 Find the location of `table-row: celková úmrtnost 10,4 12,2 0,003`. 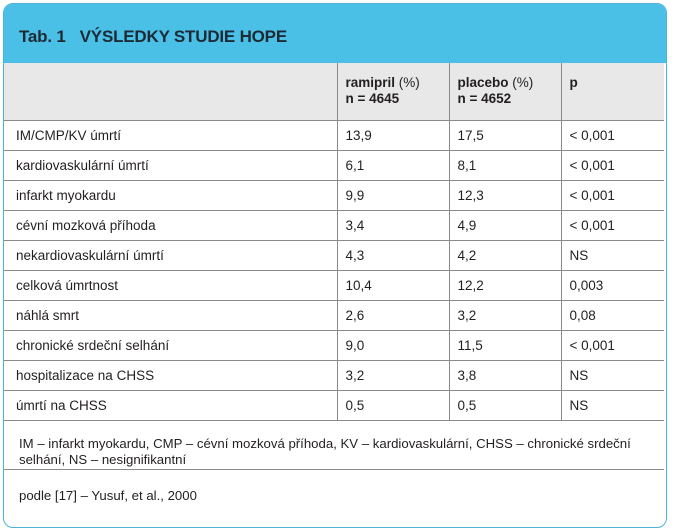

table-row: celková úmrtnost 10,4 12,2 0,003 is located at coordinates (334, 285).